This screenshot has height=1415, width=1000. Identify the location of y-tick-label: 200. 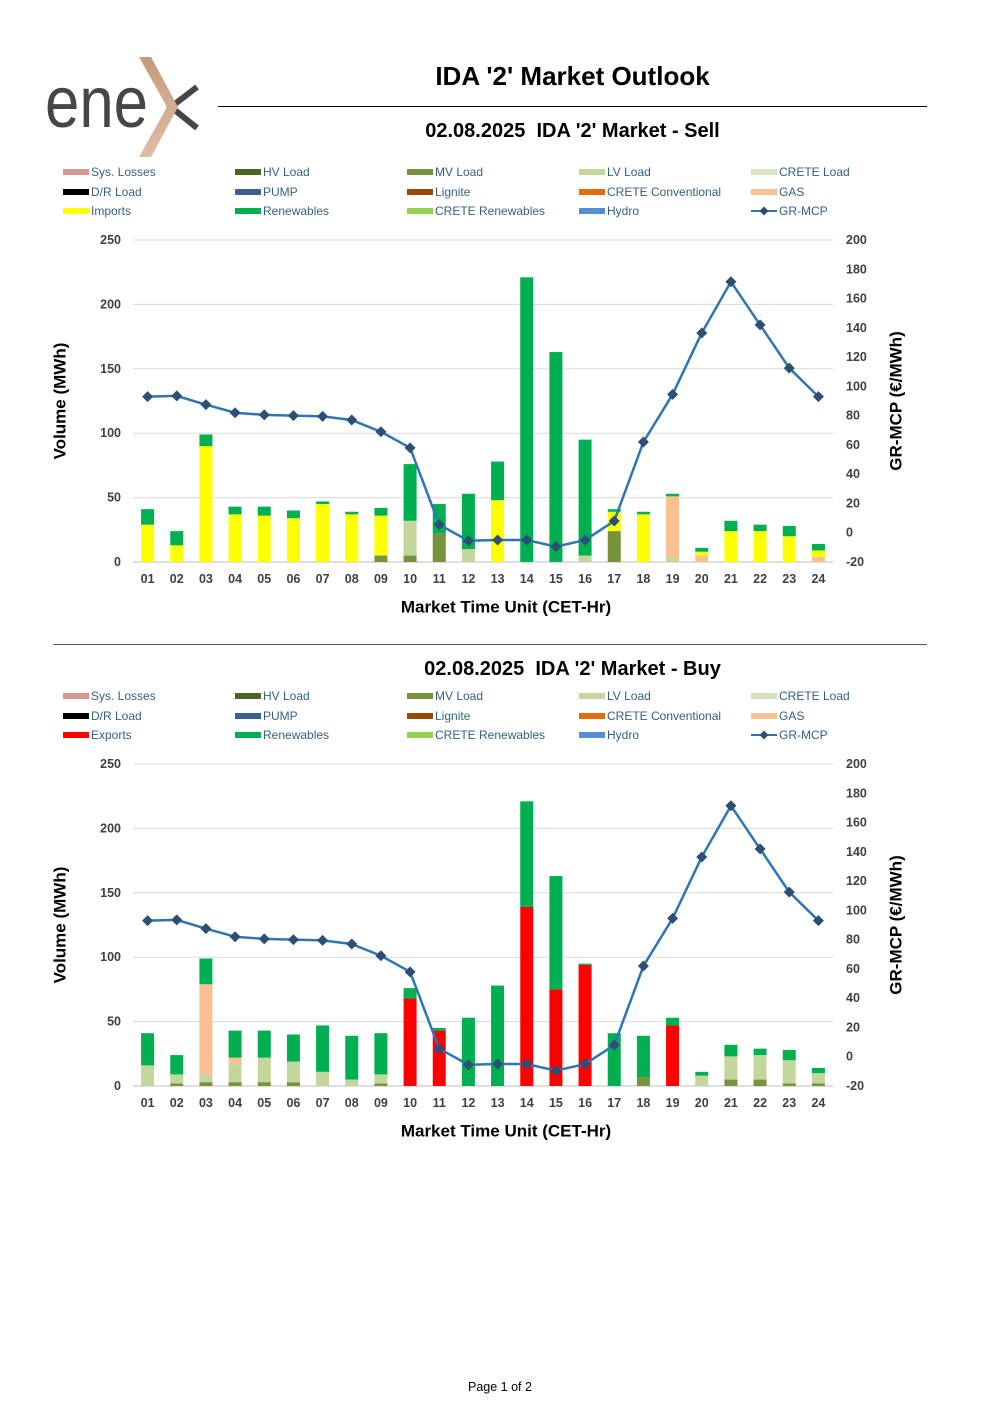
(110, 304).